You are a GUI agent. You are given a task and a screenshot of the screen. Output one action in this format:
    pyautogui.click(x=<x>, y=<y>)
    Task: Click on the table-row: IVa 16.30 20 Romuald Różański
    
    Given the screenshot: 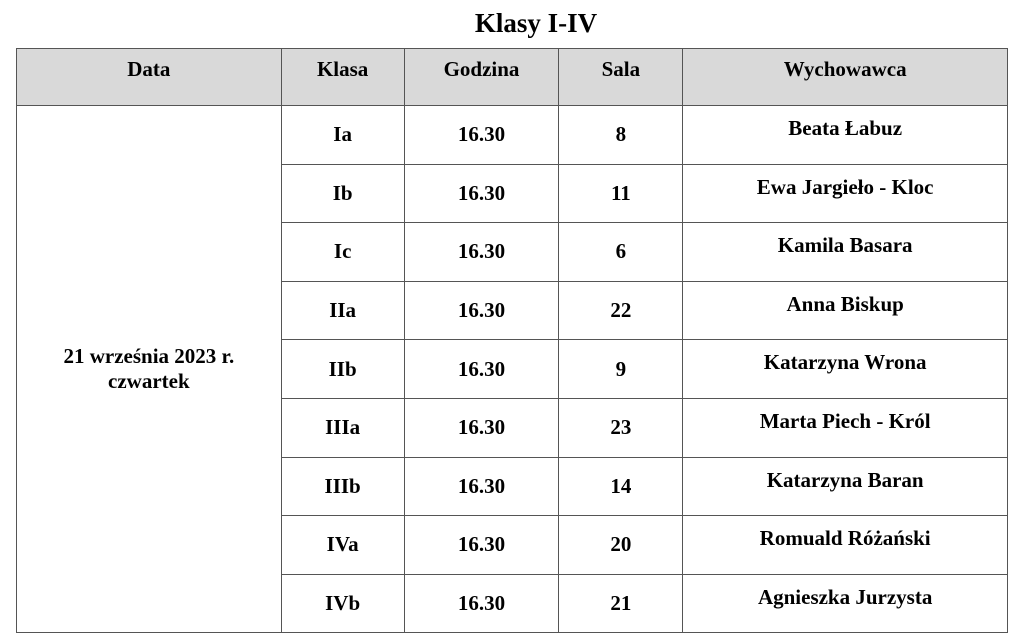 What is the action you would take?
    pyautogui.click(x=512, y=545)
    